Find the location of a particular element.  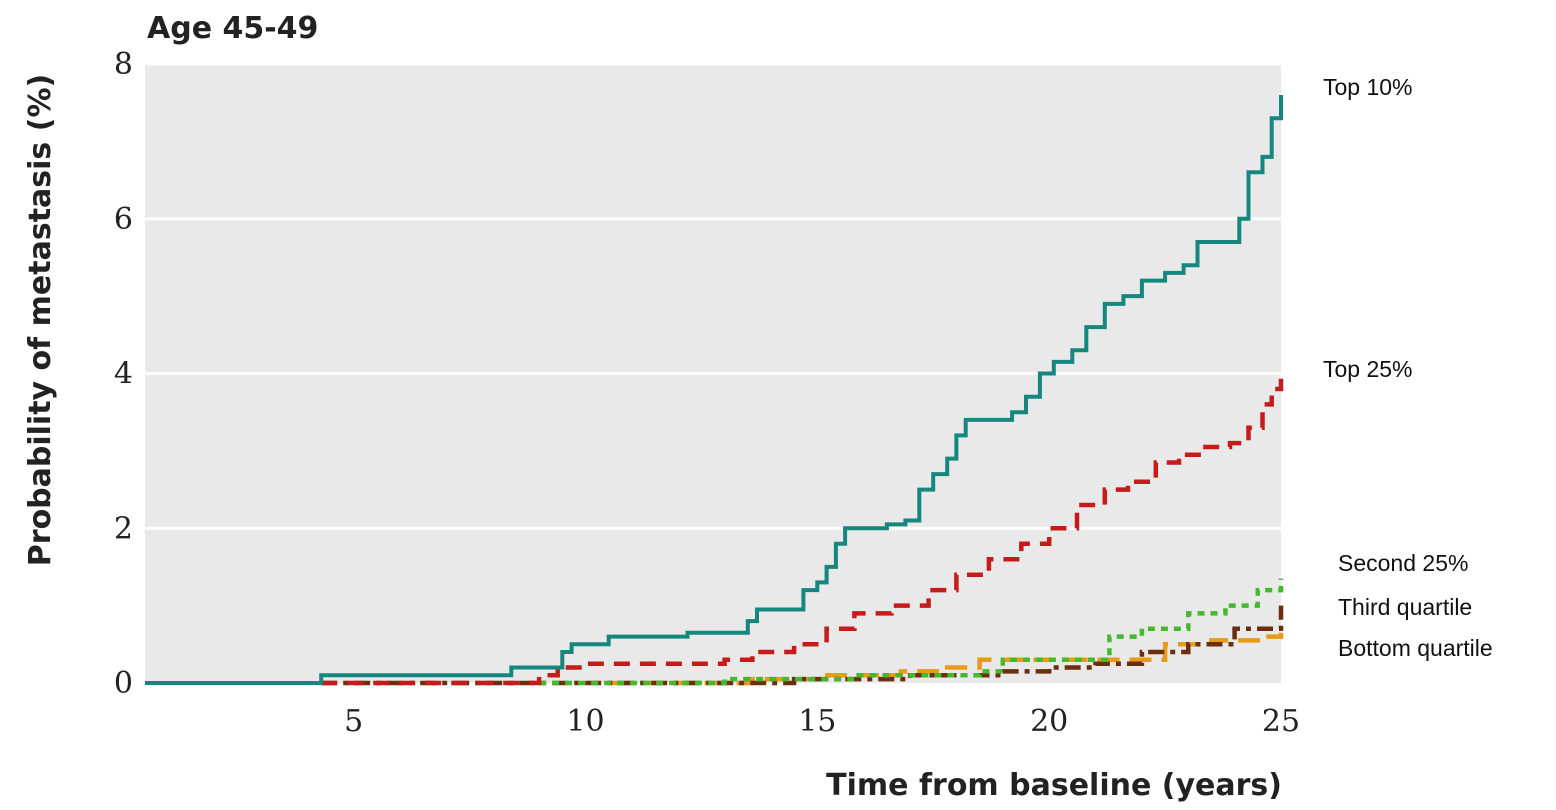

series-label-bottom-quartile: Bottom quartile is located at coordinates (1415, 648).